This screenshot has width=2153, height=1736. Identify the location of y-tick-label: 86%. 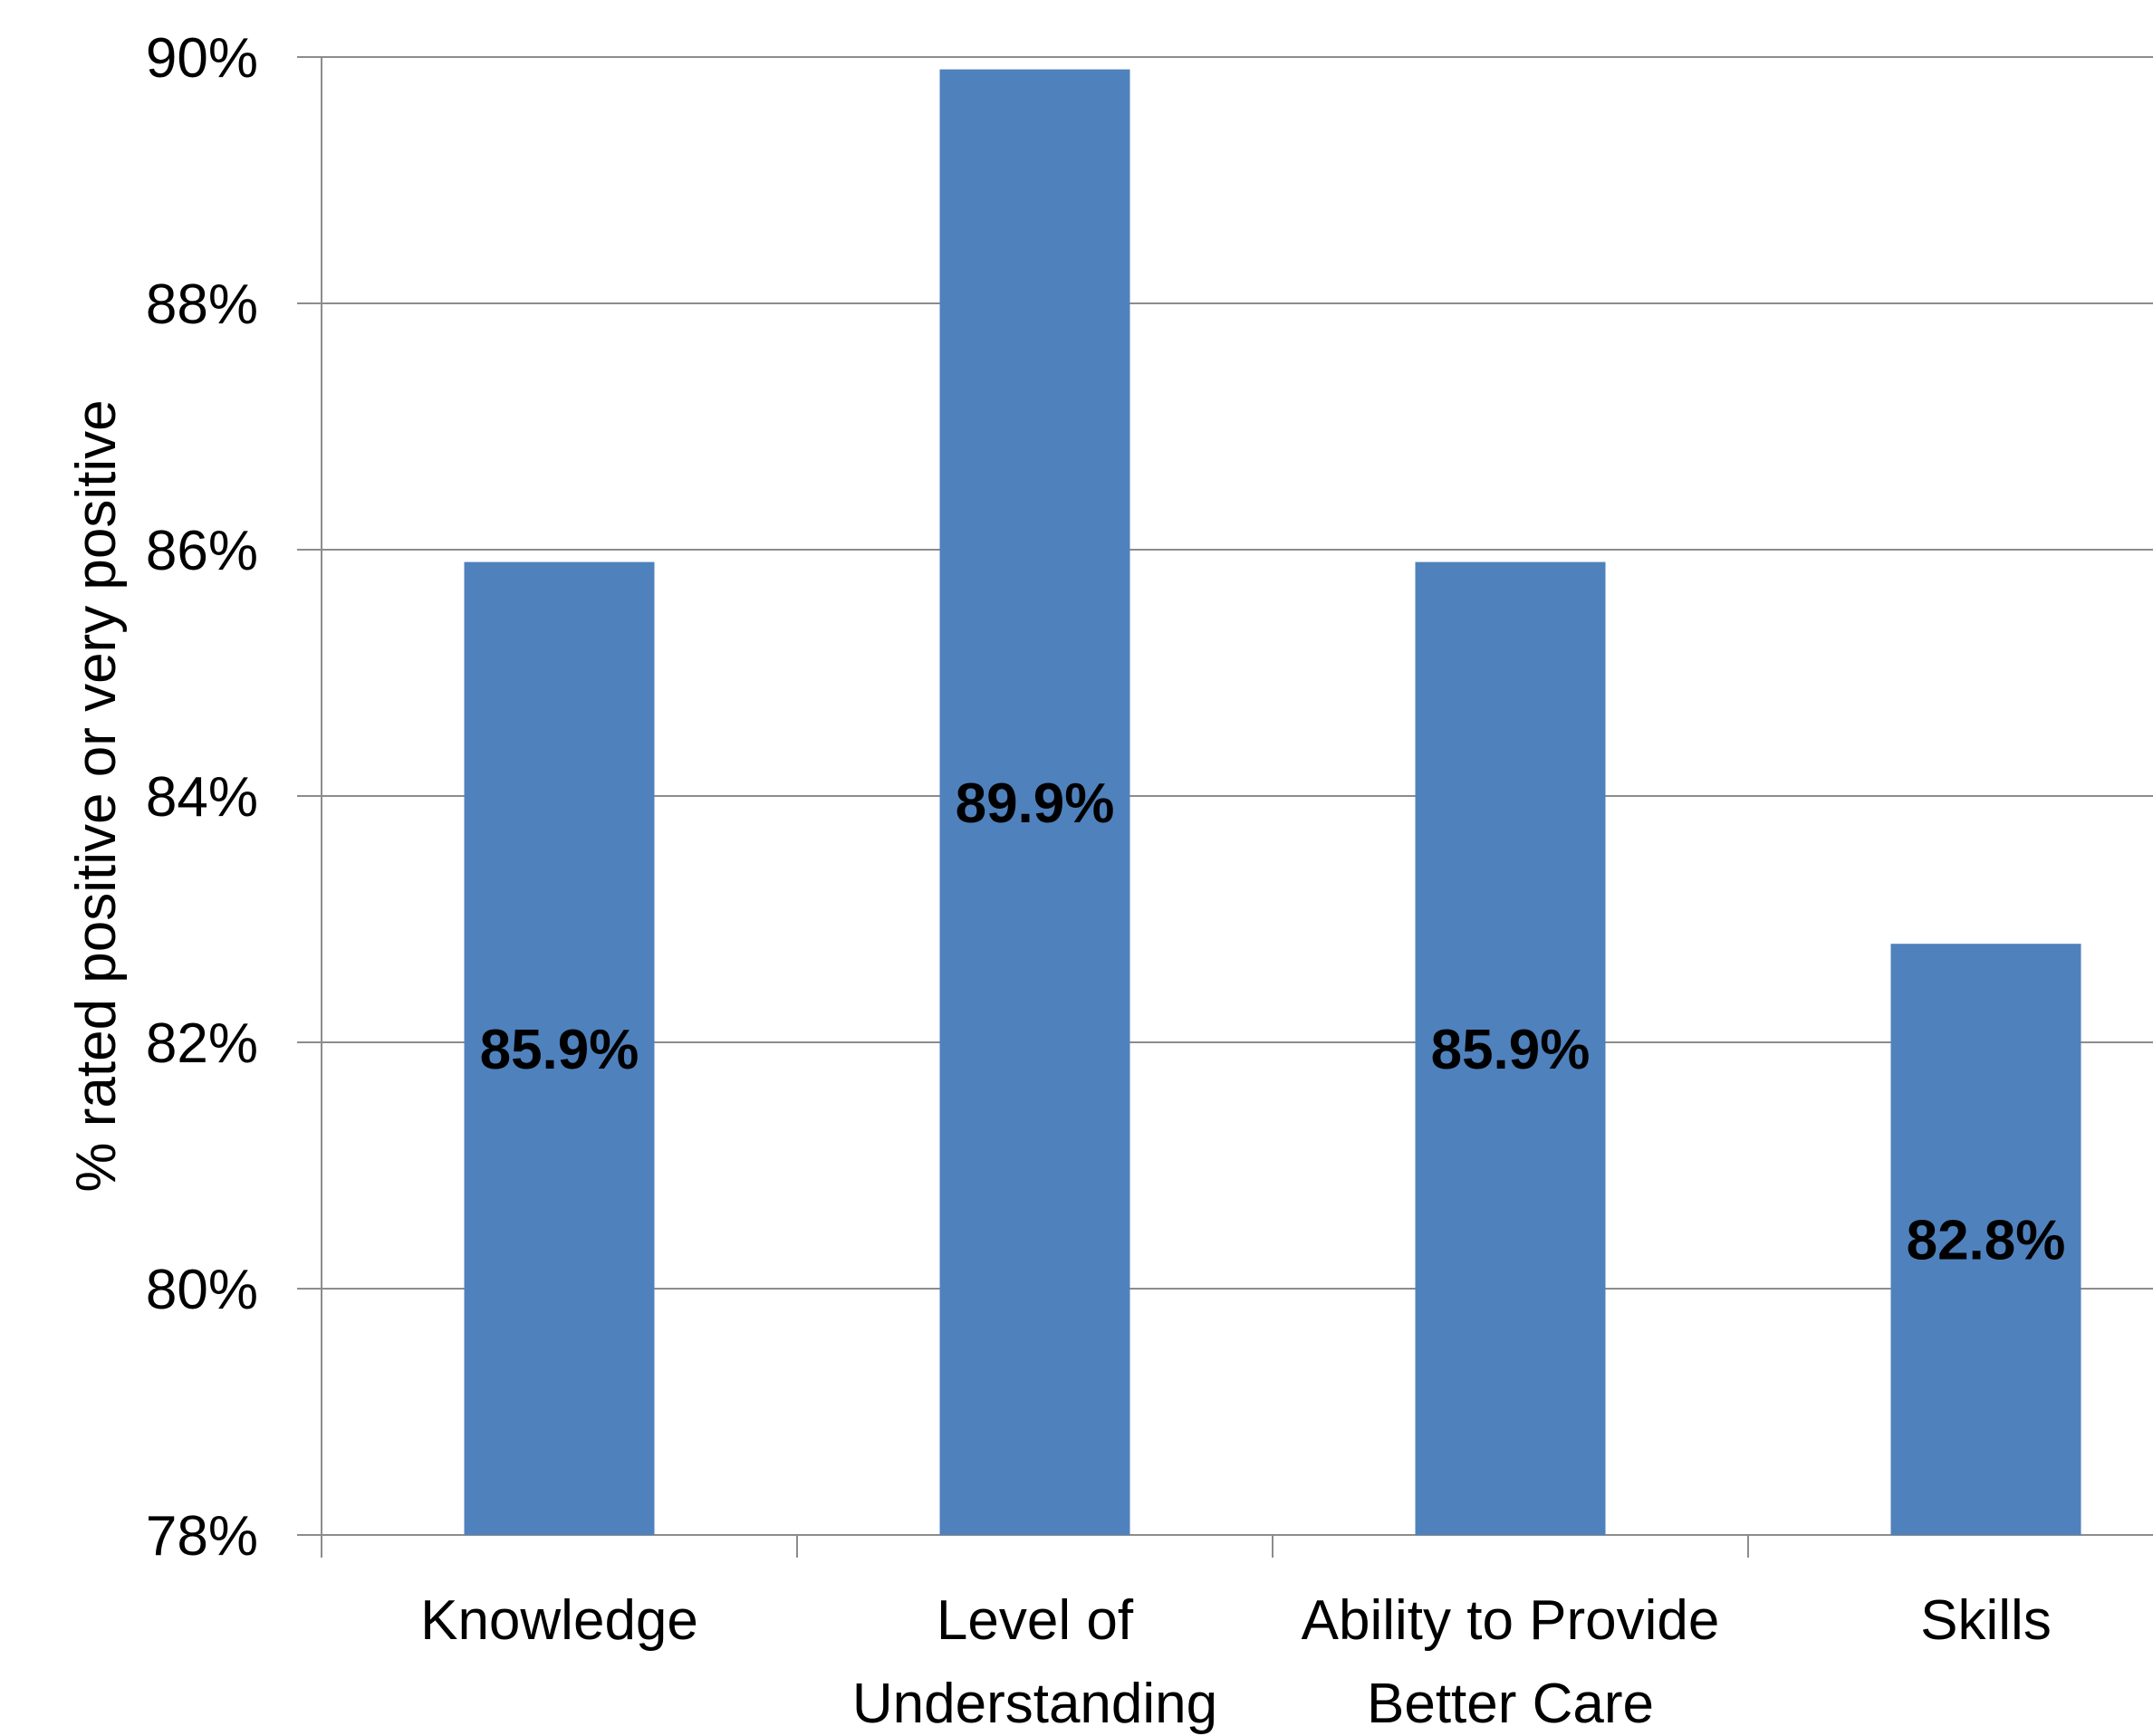
(202, 551).